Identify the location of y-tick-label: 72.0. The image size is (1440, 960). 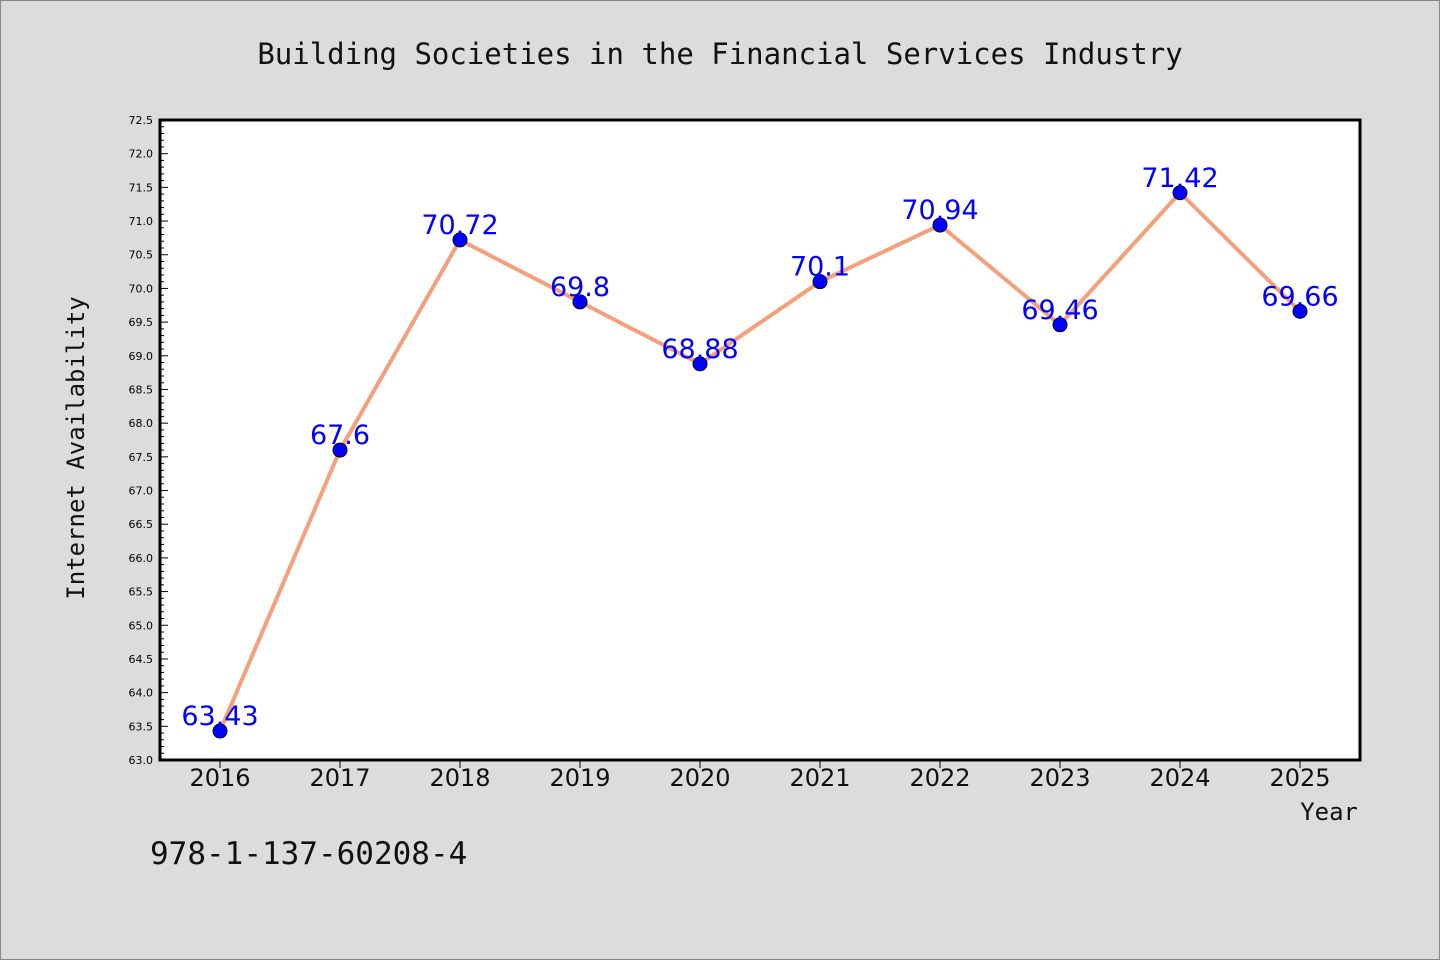
(141, 154).